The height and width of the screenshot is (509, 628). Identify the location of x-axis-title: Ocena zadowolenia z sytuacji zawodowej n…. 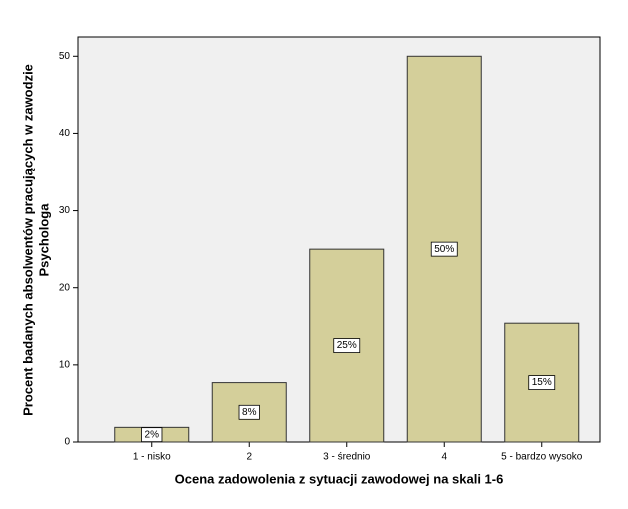
(339, 478).